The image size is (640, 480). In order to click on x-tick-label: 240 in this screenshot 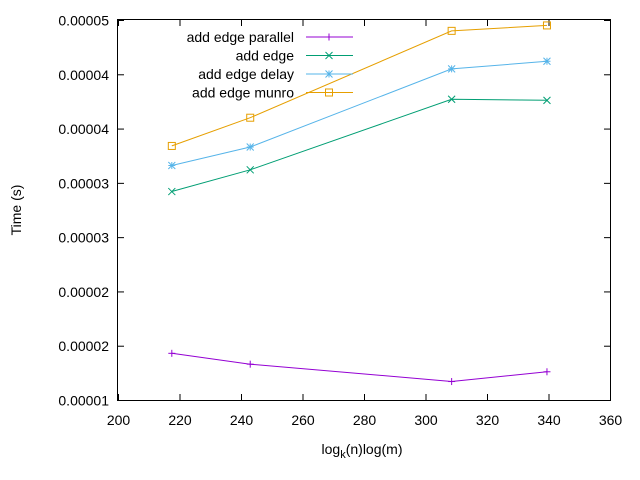, I will do `click(242, 420)`.